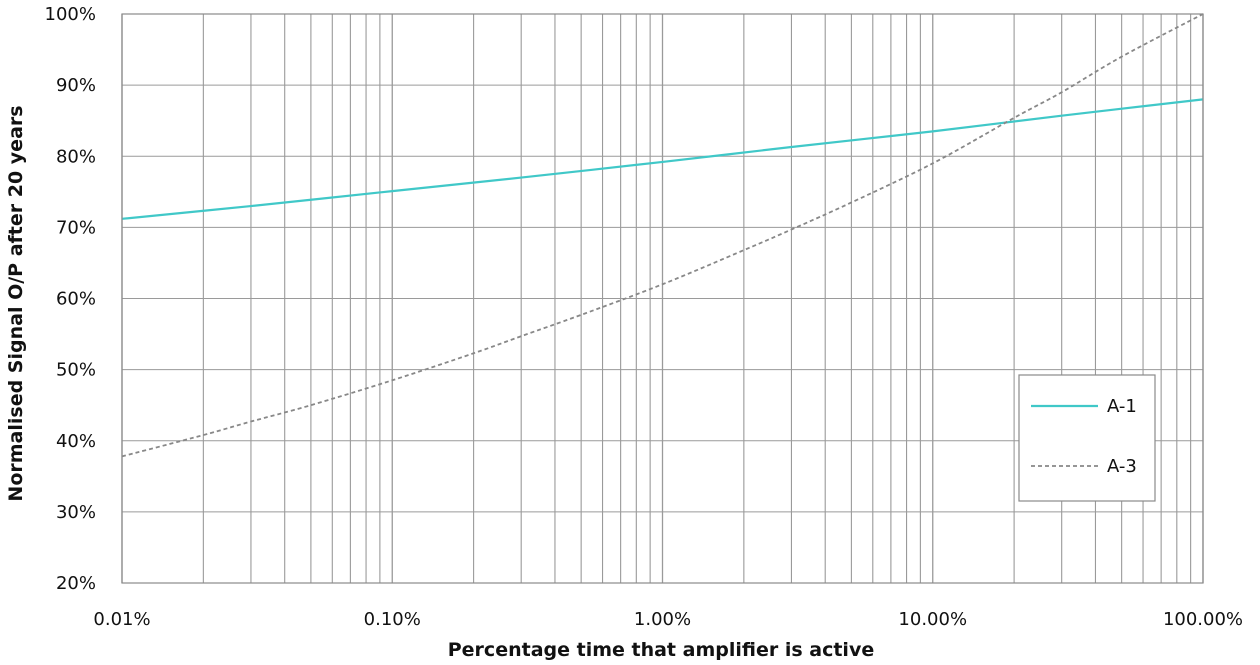 This screenshot has height=665, width=1260. I want to click on y-tick-label: 40%, so click(76, 441).